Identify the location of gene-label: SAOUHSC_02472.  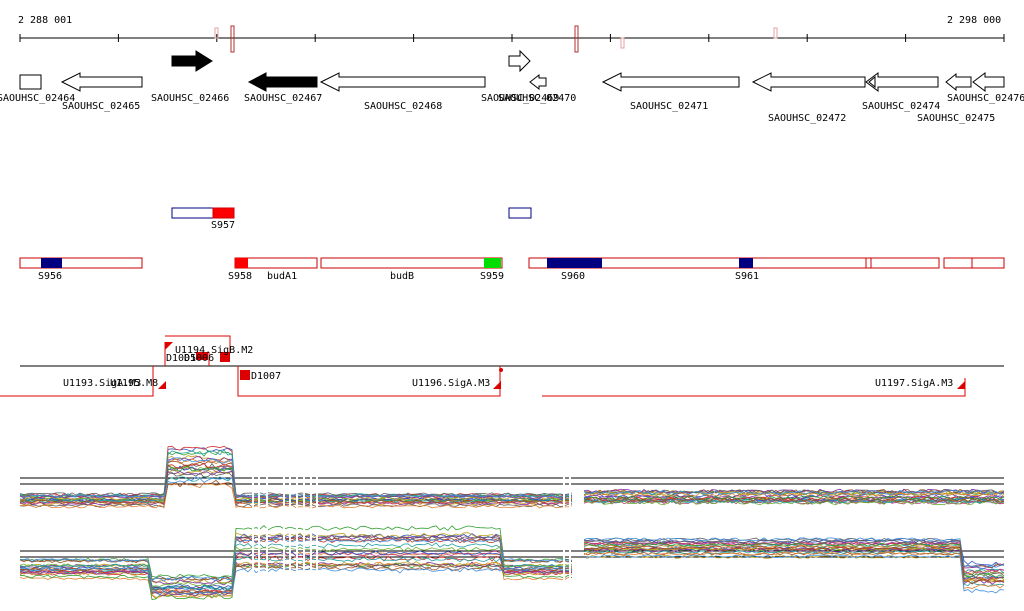
(807, 118).